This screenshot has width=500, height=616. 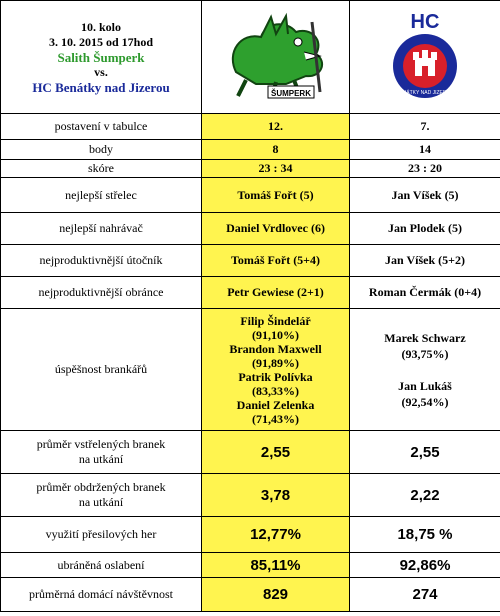 What do you see at coordinates (275, 292) in the screenshot?
I see `home-value: Petr Gewiese (2+1)` at bounding box center [275, 292].